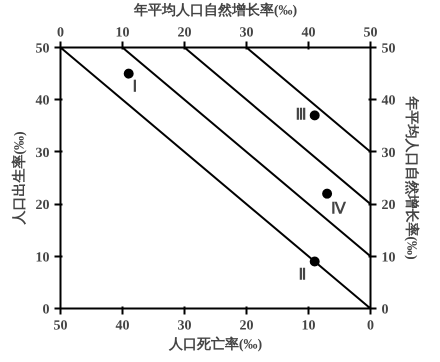  What do you see at coordinates (135, 87) in the screenshot?
I see `annotation: Ⅰ` at bounding box center [135, 87].